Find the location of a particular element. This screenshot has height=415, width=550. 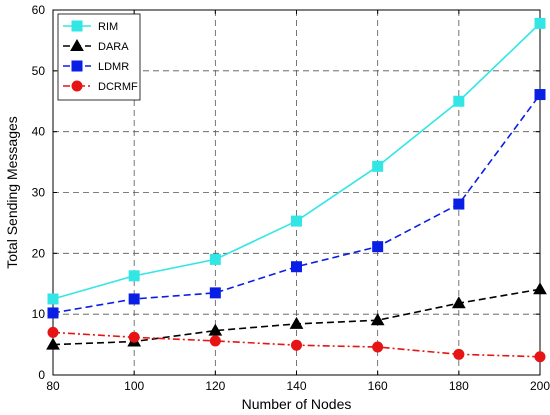

y-tick-label: 20 is located at coordinates (39, 253).